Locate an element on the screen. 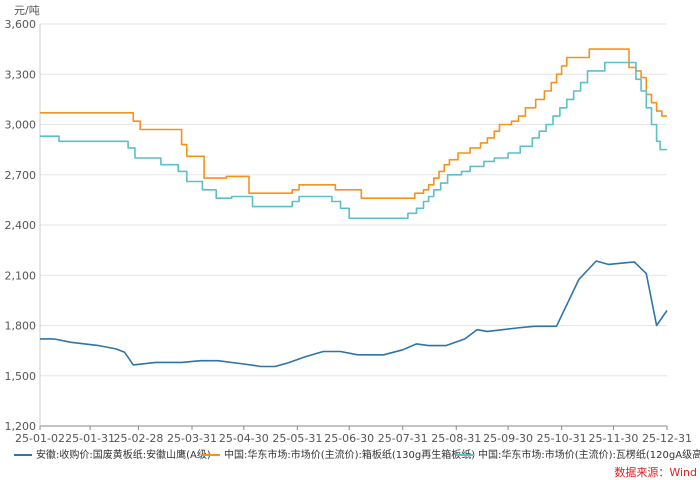 Image resolution: width=700 pixels, height=480 pixels. x-tick-label: 25-07-31 is located at coordinates (403, 438).